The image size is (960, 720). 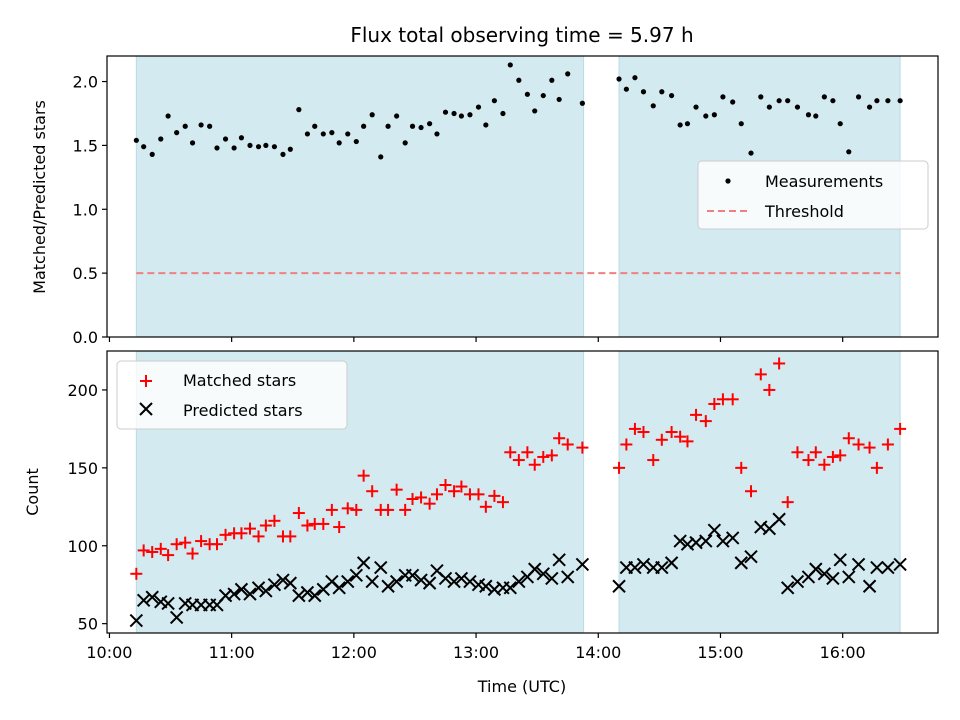 What do you see at coordinates (243, 410) in the screenshot?
I see `legend-predicted-label: Predicted stars` at bounding box center [243, 410].